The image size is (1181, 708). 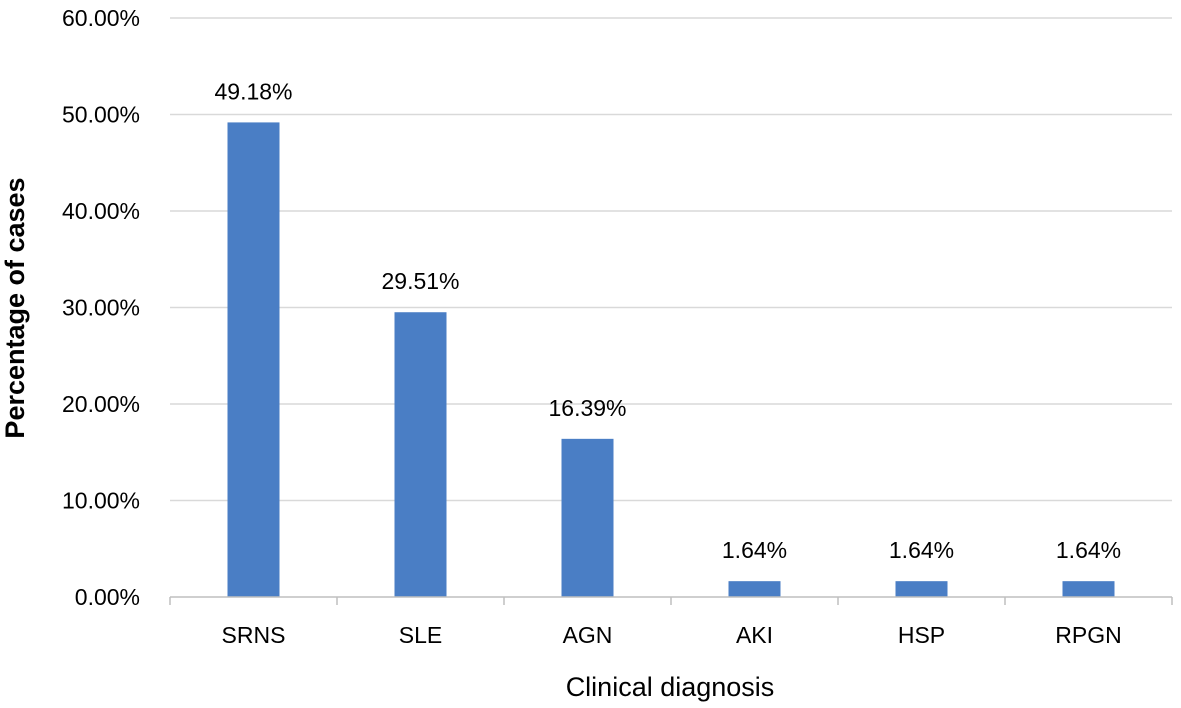 I want to click on bar-sle, so click(x=420, y=454).